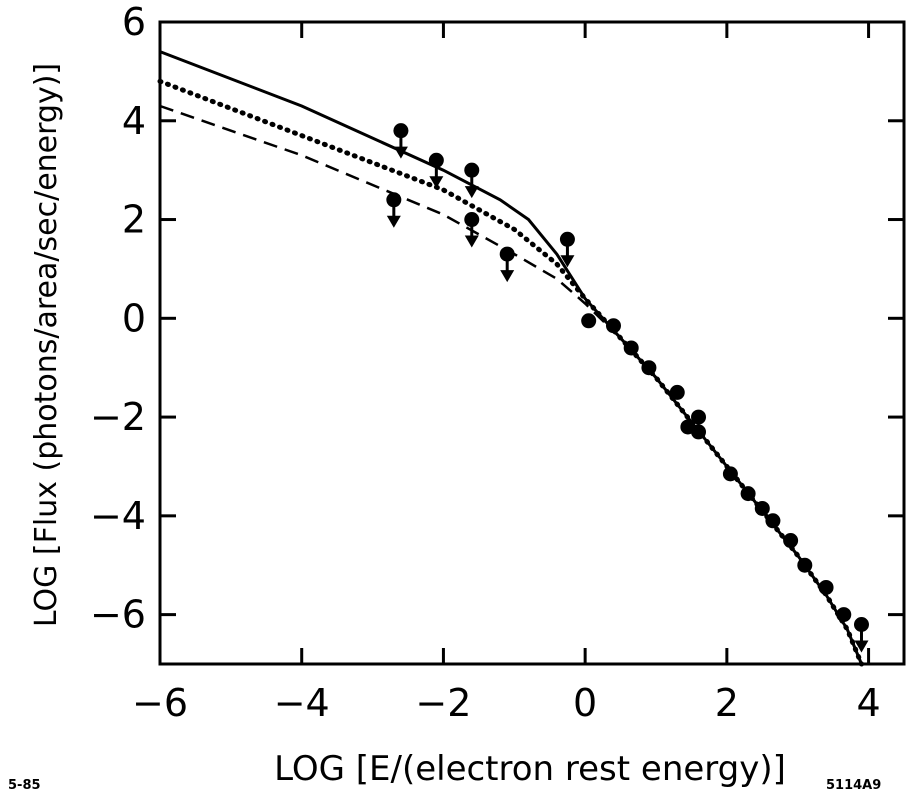  What do you see at coordinates (134, 121) in the screenshot?
I see `y-tick-label: 4` at bounding box center [134, 121].